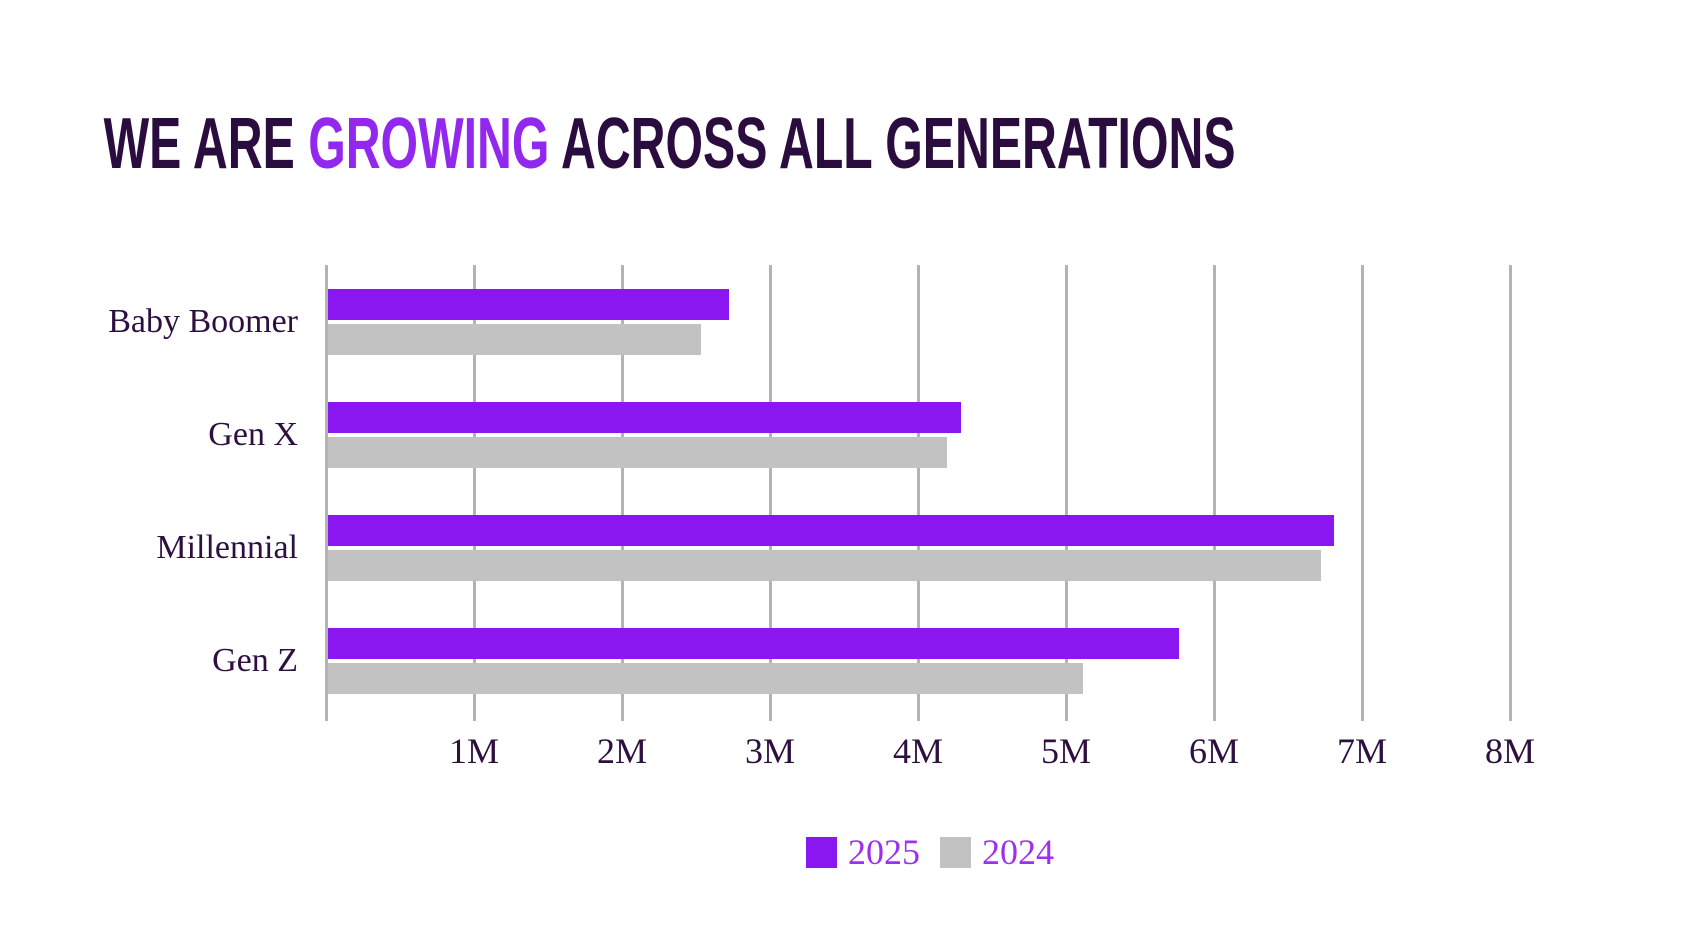 Image resolution: width=1696 pixels, height=942 pixels. I want to click on gridline-7M, so click(1362, 493).